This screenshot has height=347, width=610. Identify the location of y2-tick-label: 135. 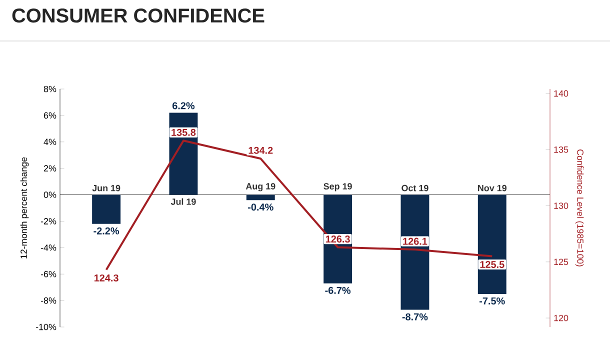
(561, 149).